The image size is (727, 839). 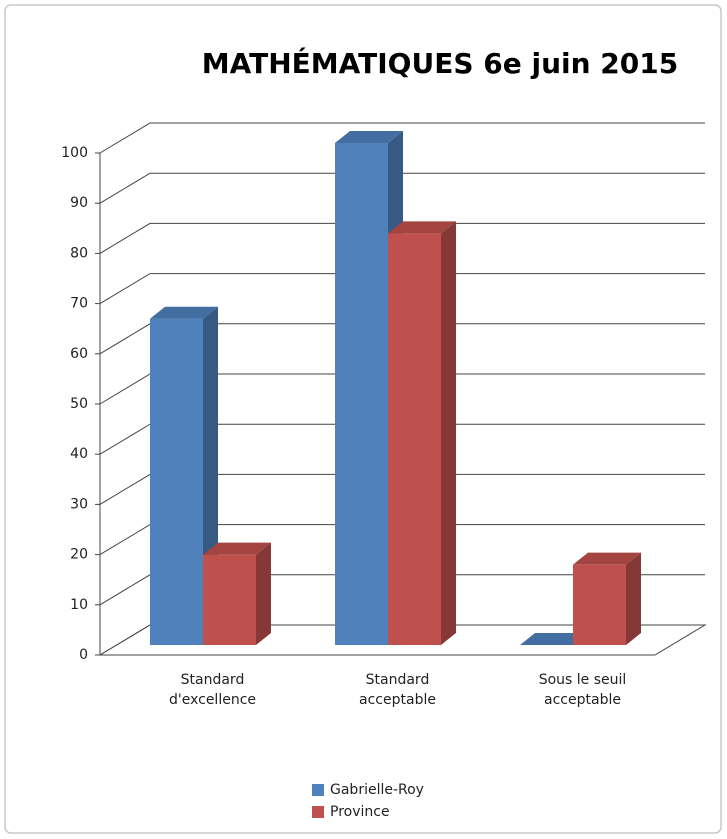 What do you see at coordinates (83, 655) in the screenshot?
I see `y-tick-label: 0` at bounding box center [83, 655].